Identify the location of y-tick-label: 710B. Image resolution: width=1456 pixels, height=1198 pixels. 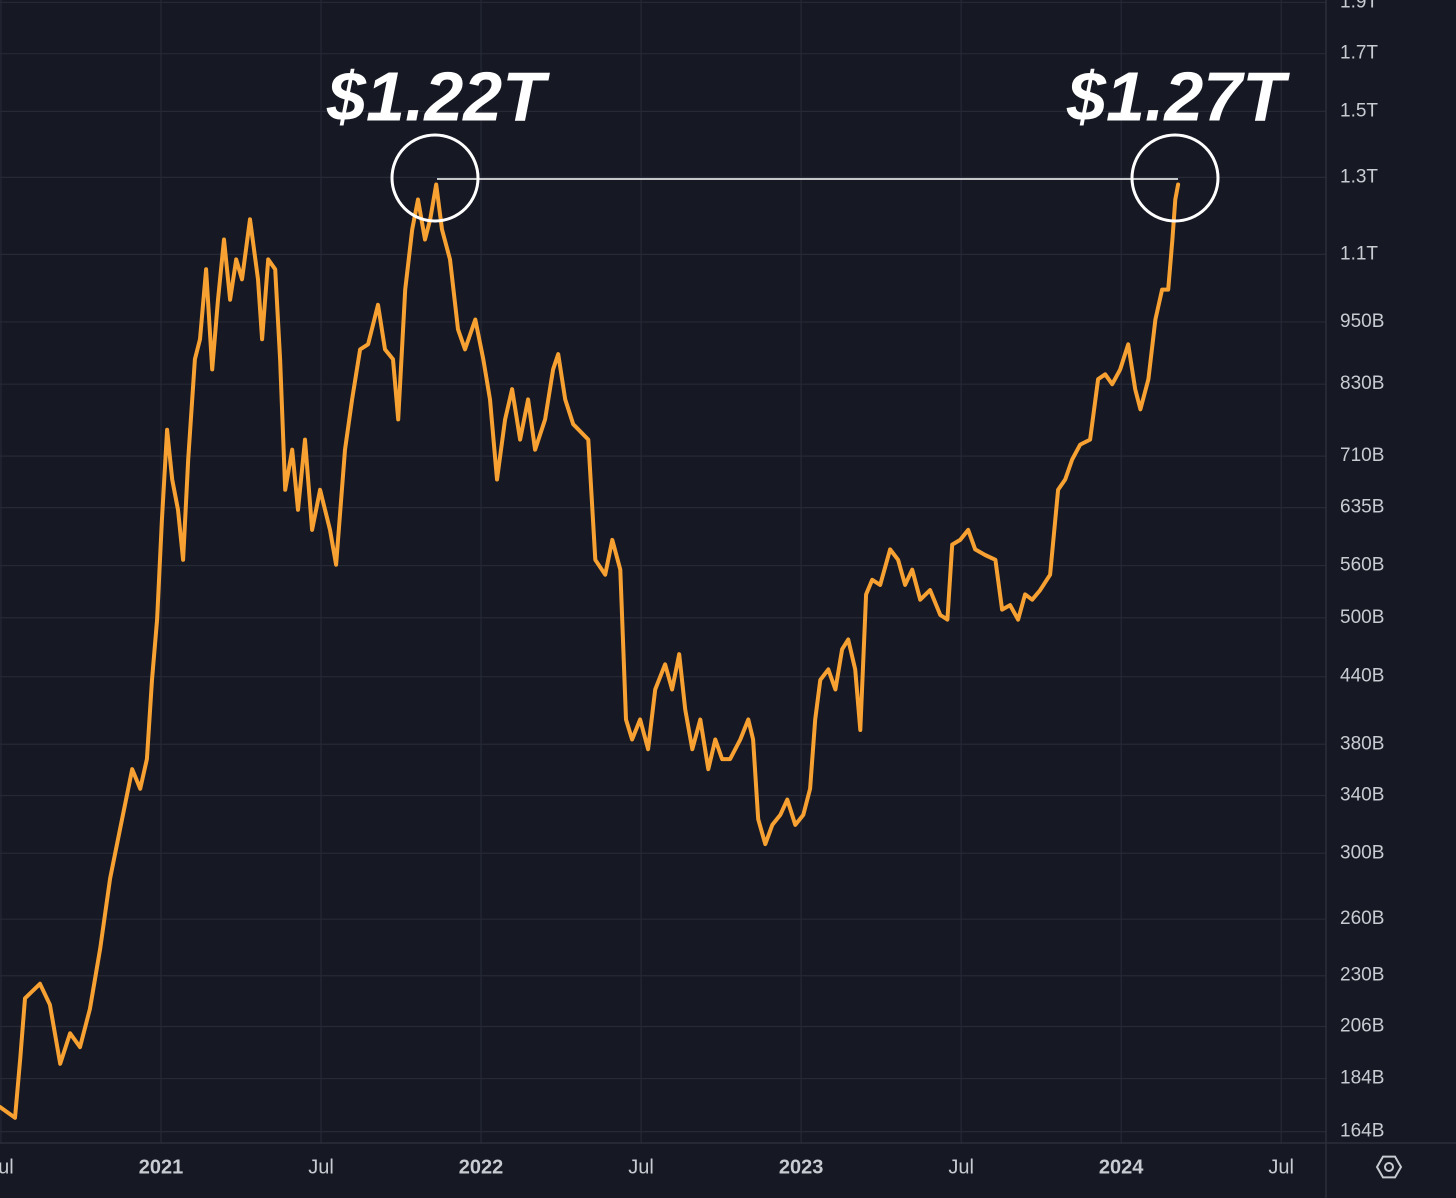
(1362, 455).